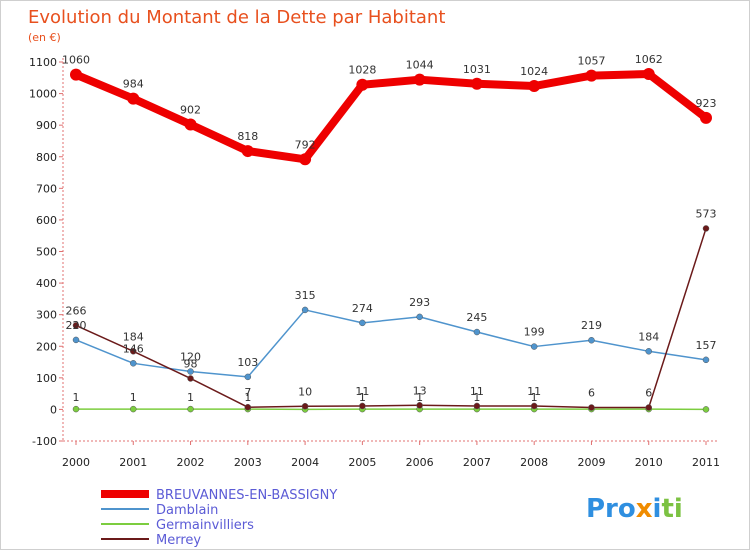  What do you see at coordinates (46, 157) in the screenshot?
I see `y-tick-label: 800` at bounding box center [46, 157].